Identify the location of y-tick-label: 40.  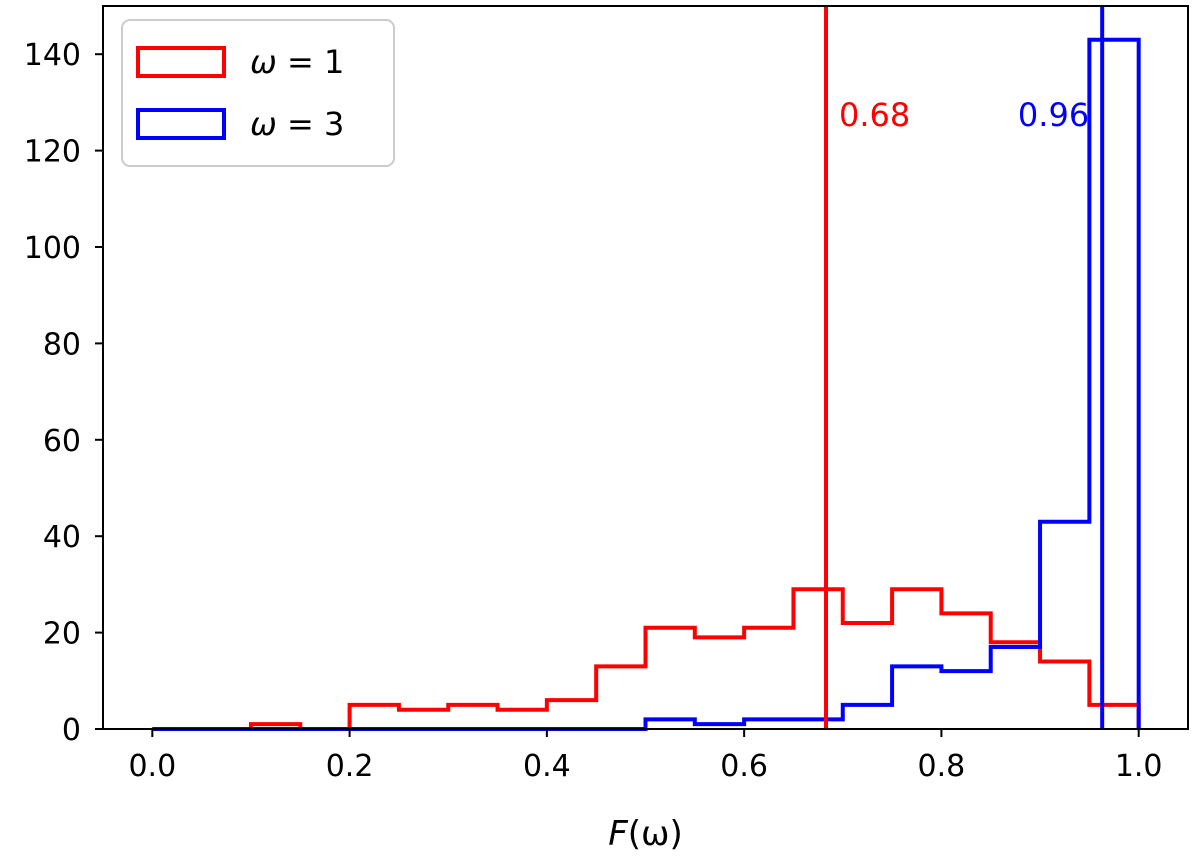
(62, 537).